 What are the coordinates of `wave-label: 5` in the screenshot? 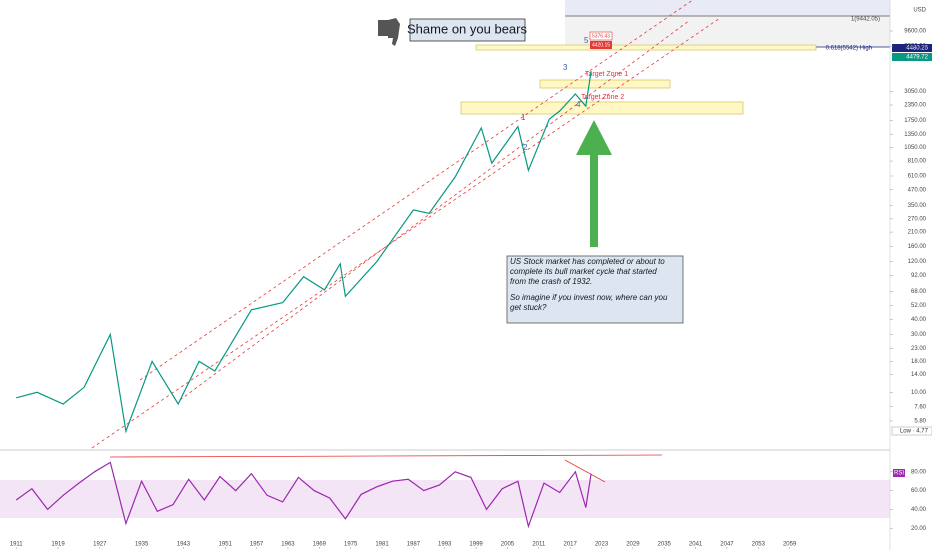 It's located at (586, 40).